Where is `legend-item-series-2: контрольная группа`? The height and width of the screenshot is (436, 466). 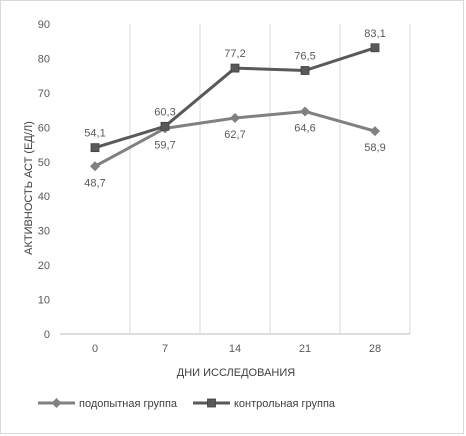
legend-item-series-2: контрольная группа is located at coordinates (264, 404).